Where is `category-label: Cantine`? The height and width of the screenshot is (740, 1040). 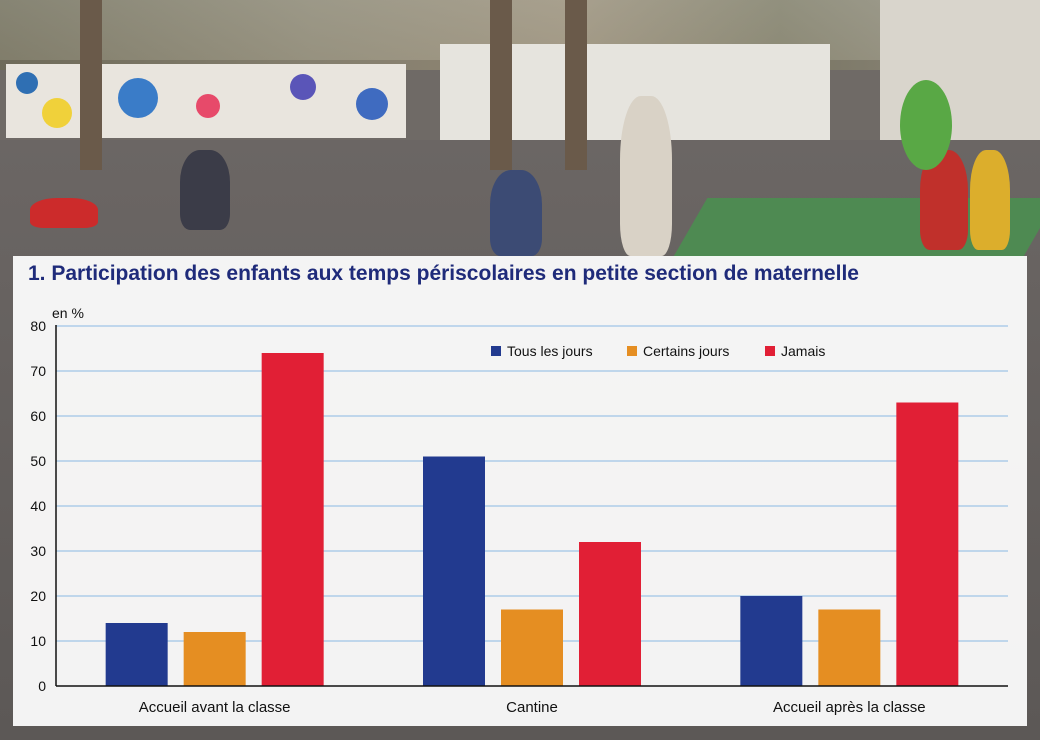
category-label: Cantine is located at coordinates (532, 707).